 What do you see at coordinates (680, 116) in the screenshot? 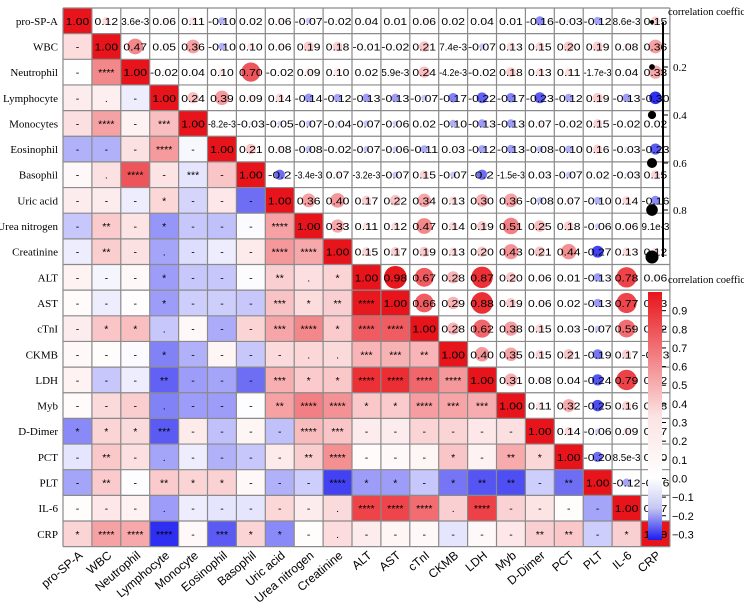
I see `size-legend-label: 0.4` at bounding box center [680, 116].